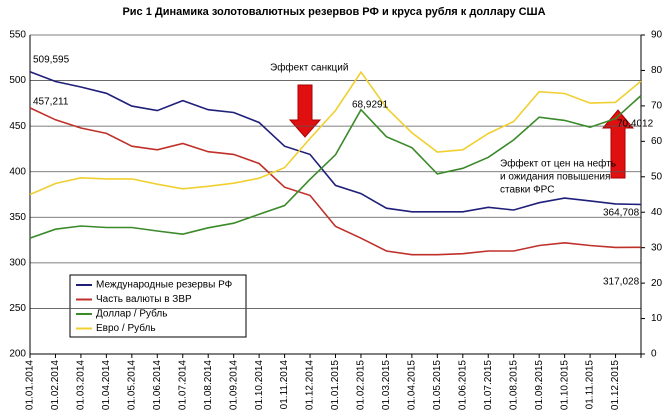 The width and height of the screenshot is (668, 419). What do you see at coordinates (621, 213) in the screenshot?
I see `data-label: 364,708` at bounding box center [621, 213].